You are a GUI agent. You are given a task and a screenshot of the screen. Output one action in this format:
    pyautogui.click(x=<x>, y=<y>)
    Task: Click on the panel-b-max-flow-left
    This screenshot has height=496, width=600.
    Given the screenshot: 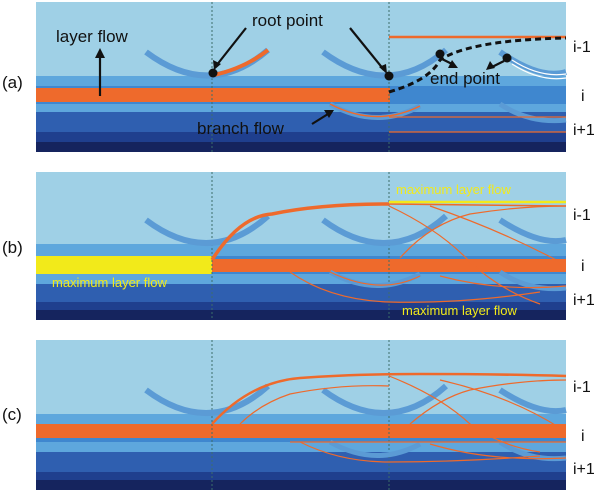 What is the action you would take?
    pyautogui.click(x=124, y=265)
    